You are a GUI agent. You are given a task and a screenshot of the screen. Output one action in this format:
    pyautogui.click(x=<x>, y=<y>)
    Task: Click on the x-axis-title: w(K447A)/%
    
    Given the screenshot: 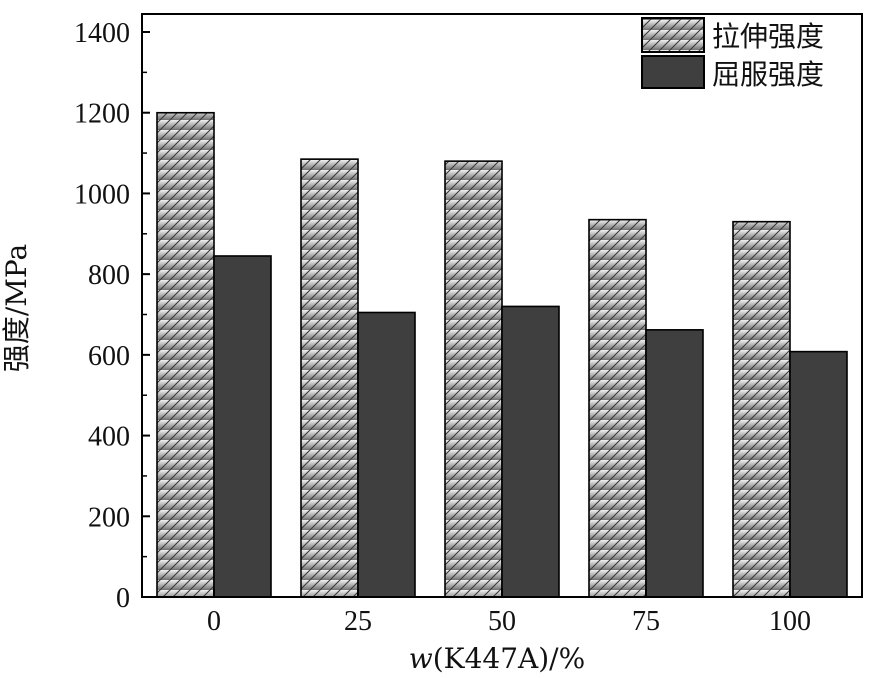 What is the action you would take?
    pyautogui.click(x=497, y=658)
    